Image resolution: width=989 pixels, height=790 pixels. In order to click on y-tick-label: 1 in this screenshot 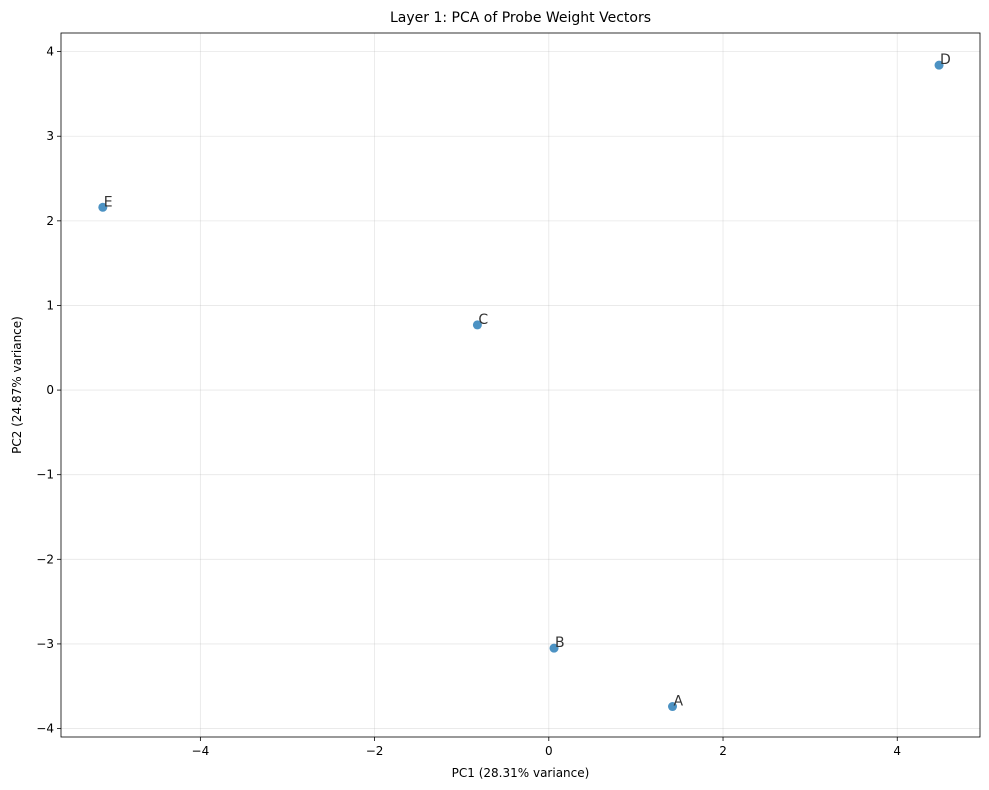, I will do `click(50, 305)`.